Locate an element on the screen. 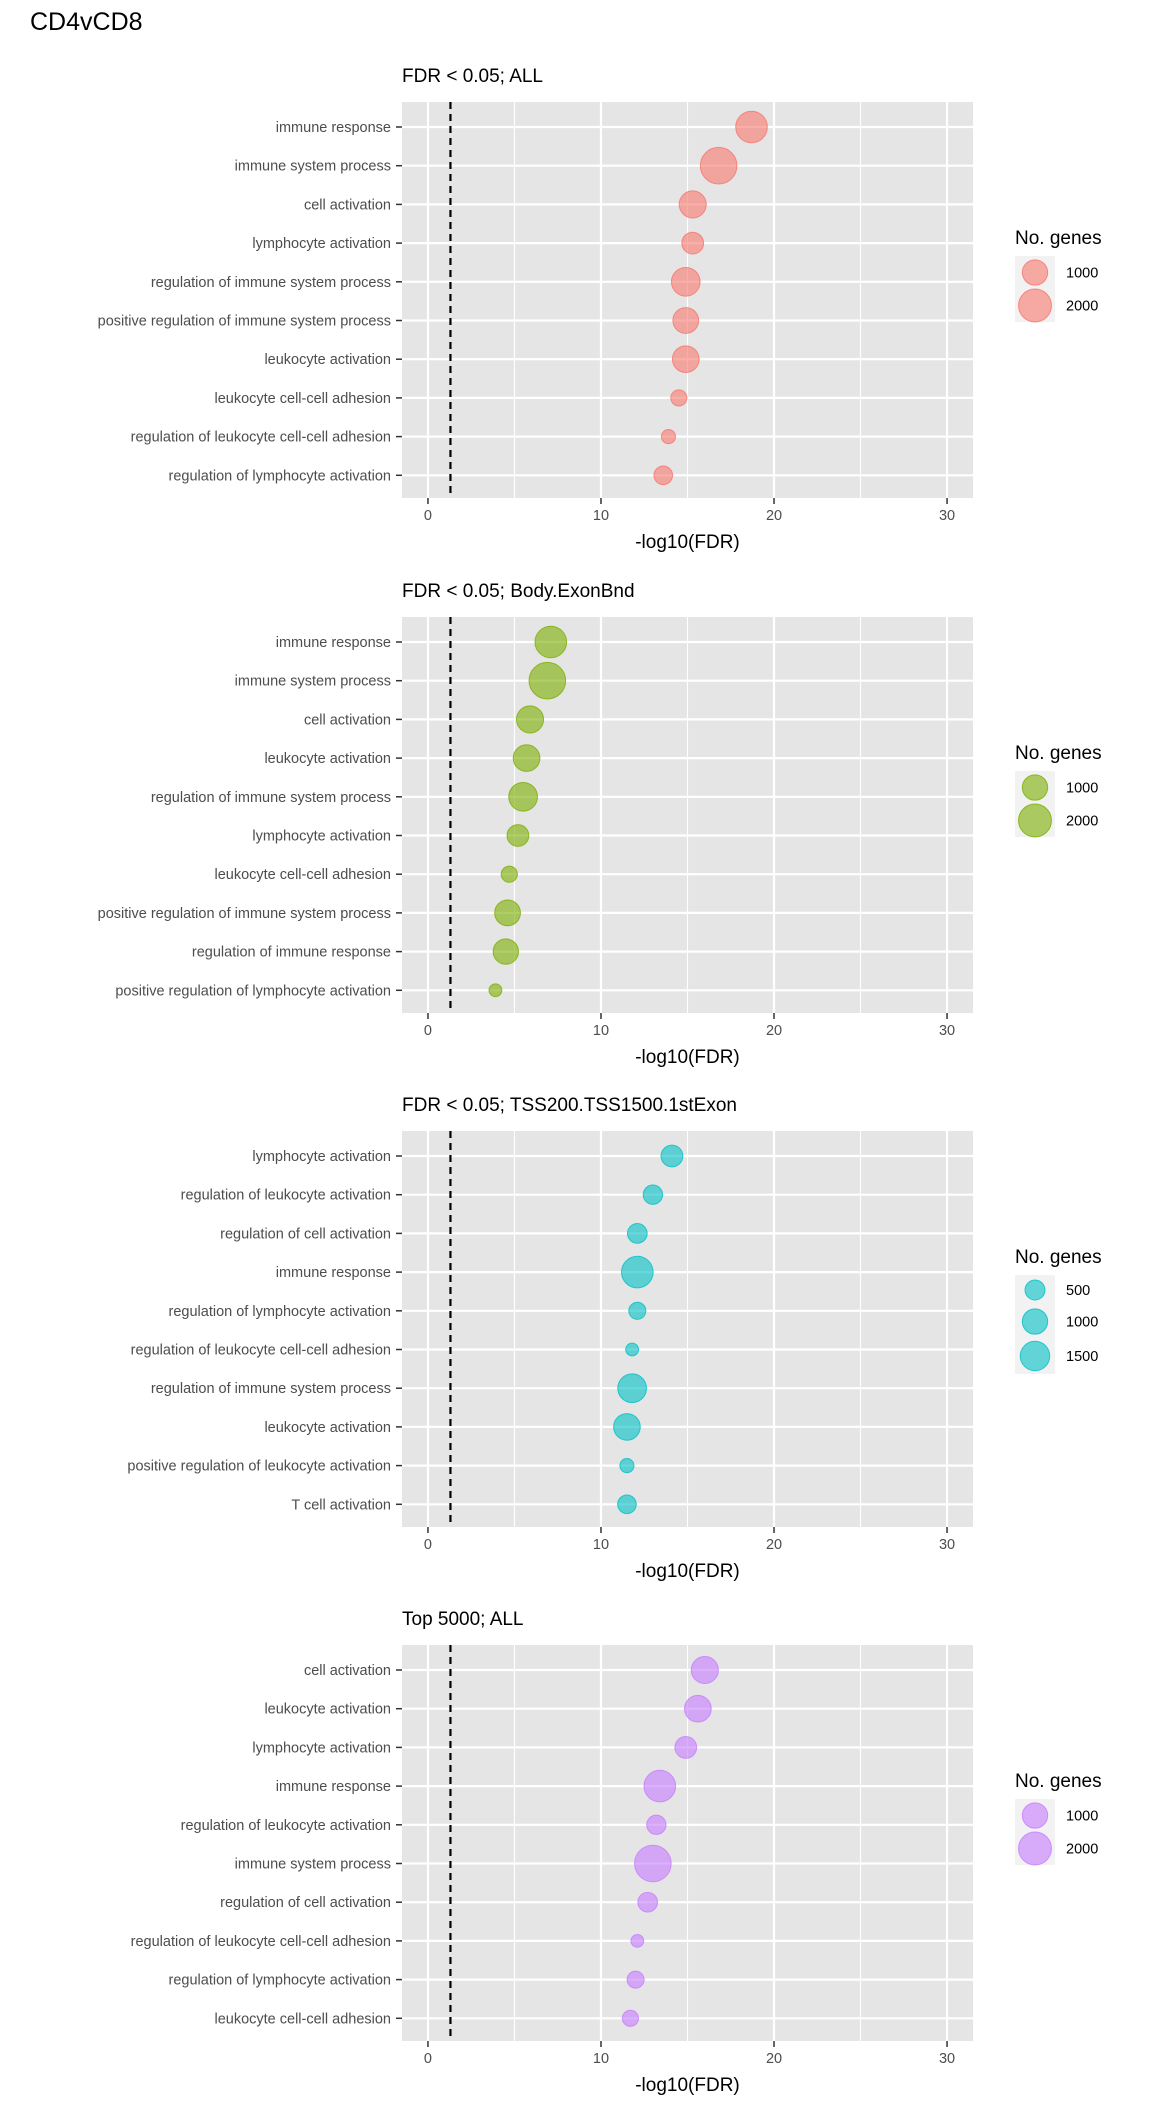 The width and height of the screenshot is (1152, 2112). legend-label: 1500 is located at coordinates (1082, 1357).